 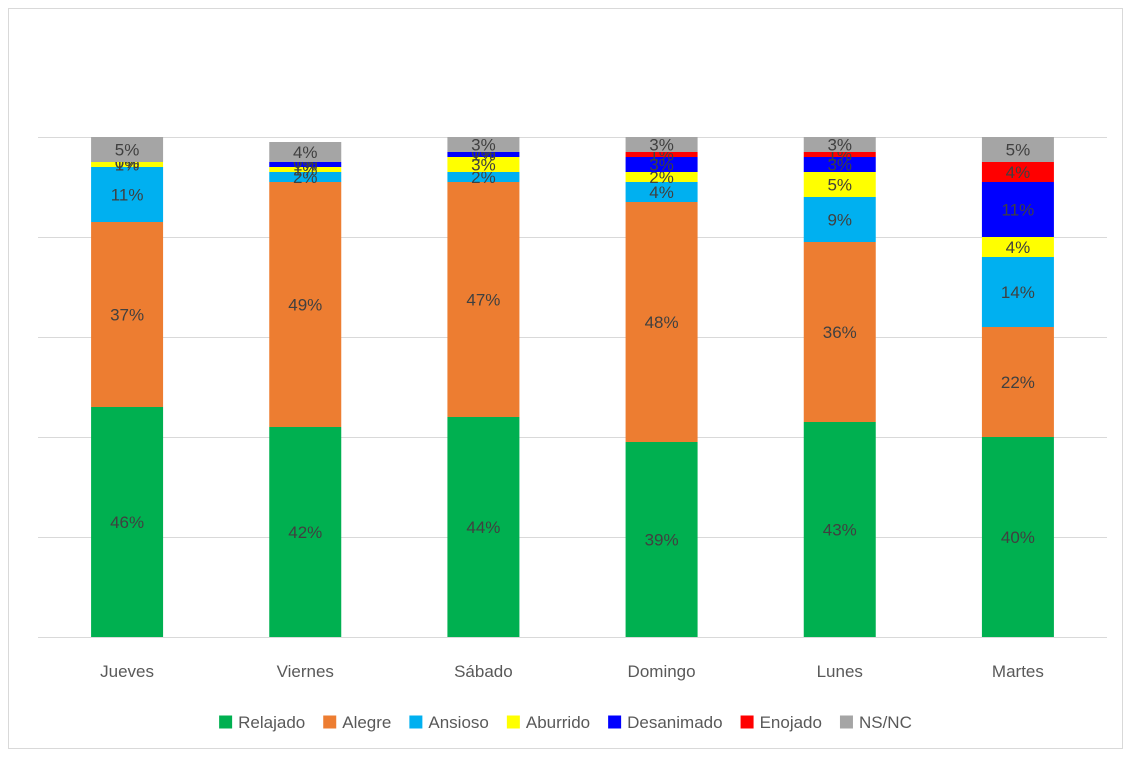 I want to click on bar-stack: 39%48%4%2%3%1%3%, so click(x=661, y=386).